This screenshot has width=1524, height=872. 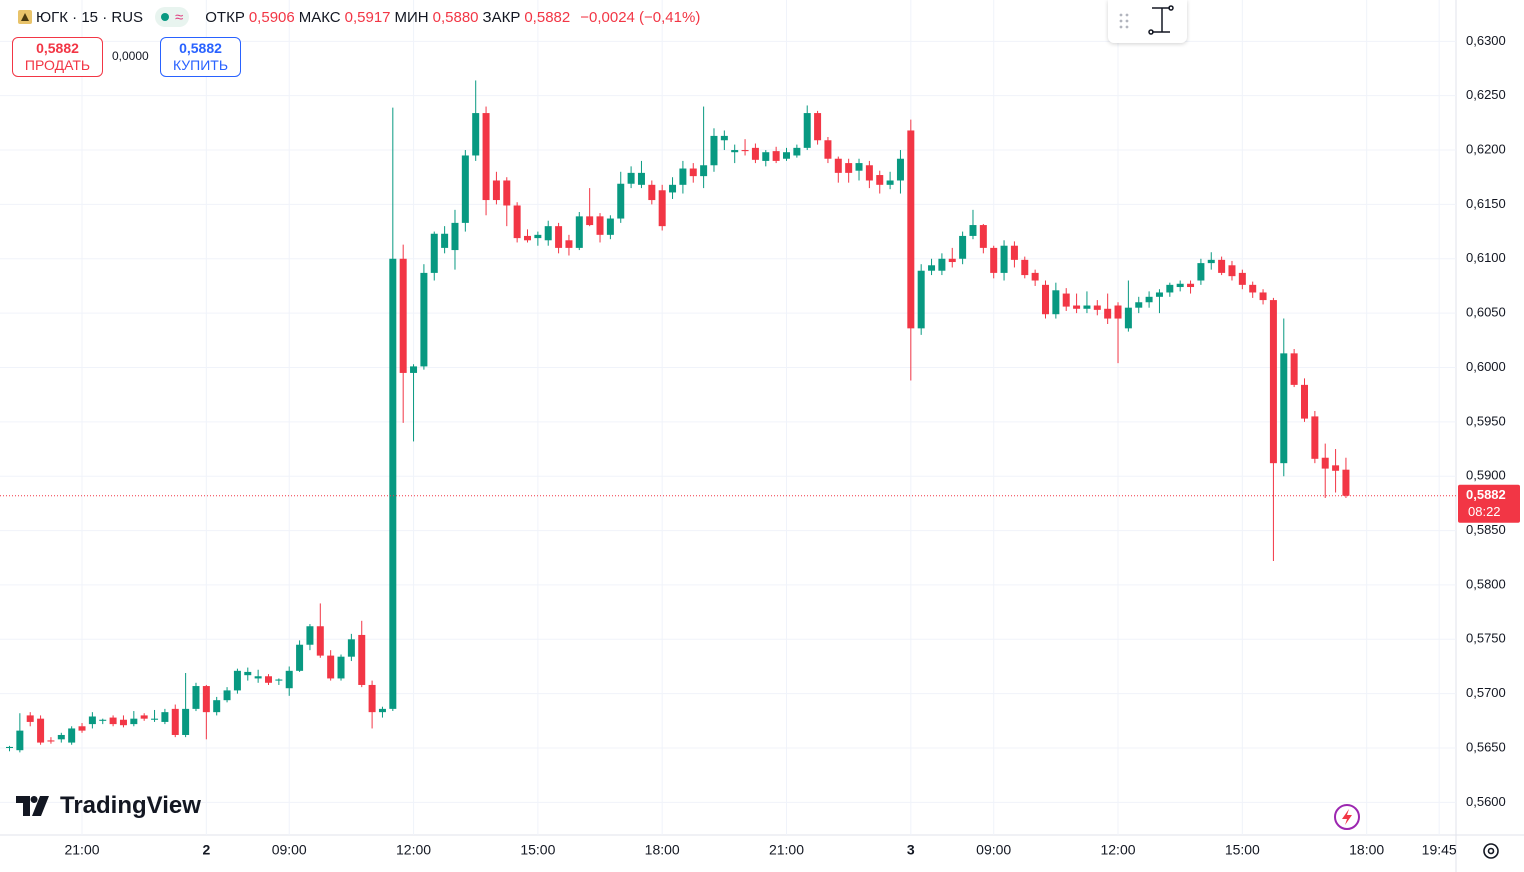 I want to click on y-tick-label: 0,6200, so click(x=1486, y=148).